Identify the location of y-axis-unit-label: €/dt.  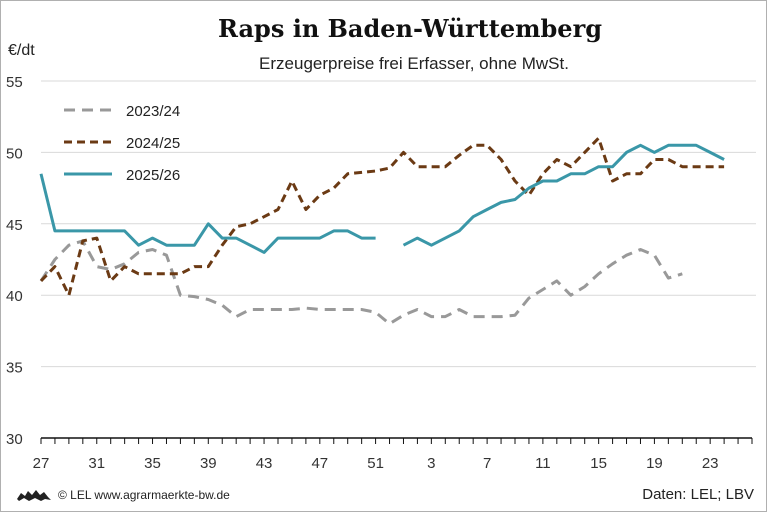
(21, 50).